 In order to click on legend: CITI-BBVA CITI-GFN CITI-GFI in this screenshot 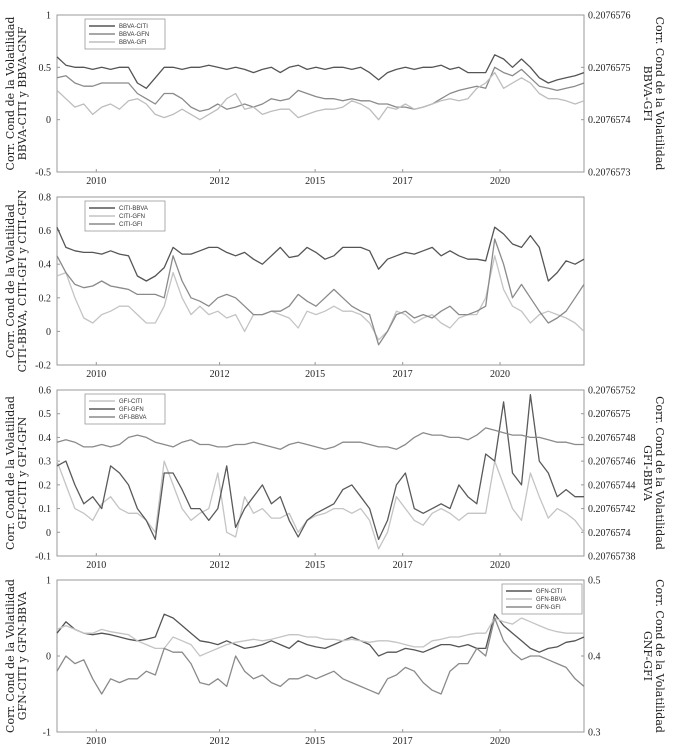, I will do `click(125, 216)`.